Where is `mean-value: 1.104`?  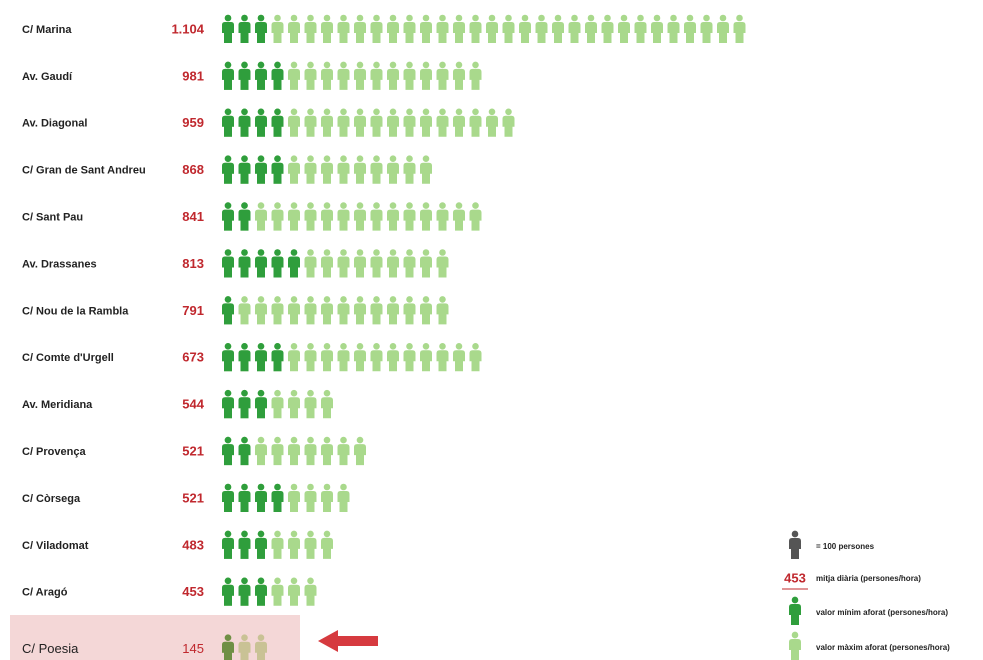 mean-value: 1.104 is located at coordinates (187, 28).